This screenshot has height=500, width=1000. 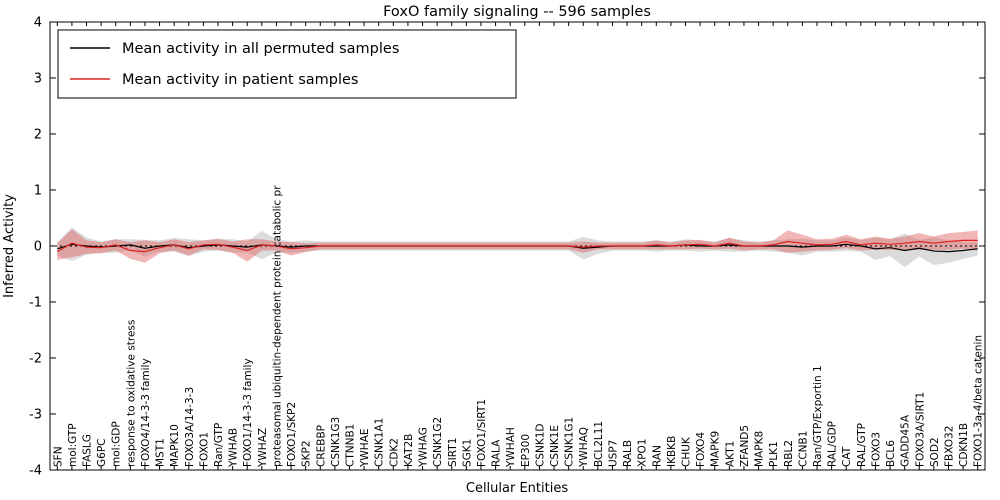 I want to click on xtick-label: FASLG, so click(x=88, y=450).